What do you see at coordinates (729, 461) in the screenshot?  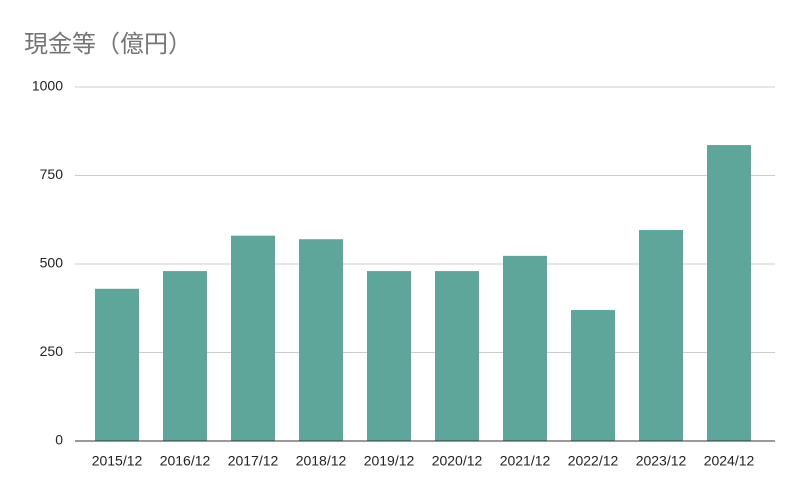 I see `x-tick-label: 2024/12` at bounding box center [729, 461].